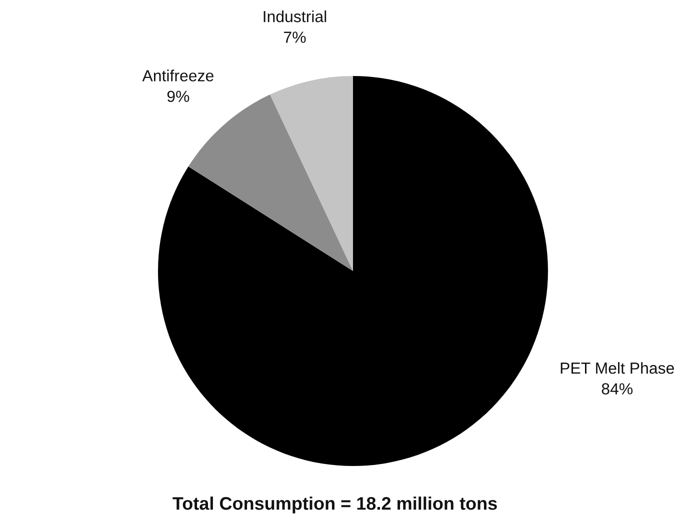 The height and width of the screenshot is (531, 680). Describe the element at coordinates (295, 37) in the screenshot. I see `data-label: 7%` at that location.